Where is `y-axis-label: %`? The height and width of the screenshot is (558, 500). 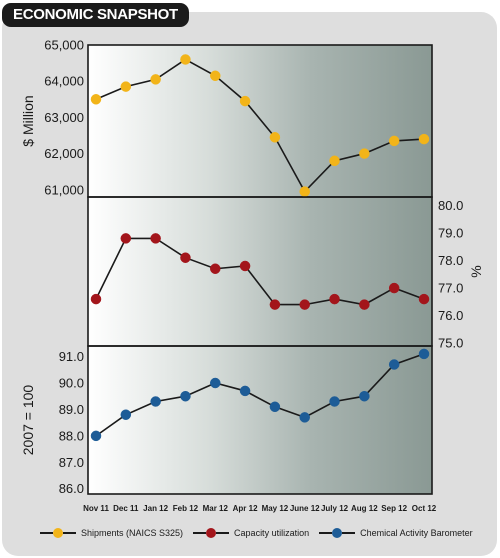
y-axis-label: % is located at coordinates (476, 271).